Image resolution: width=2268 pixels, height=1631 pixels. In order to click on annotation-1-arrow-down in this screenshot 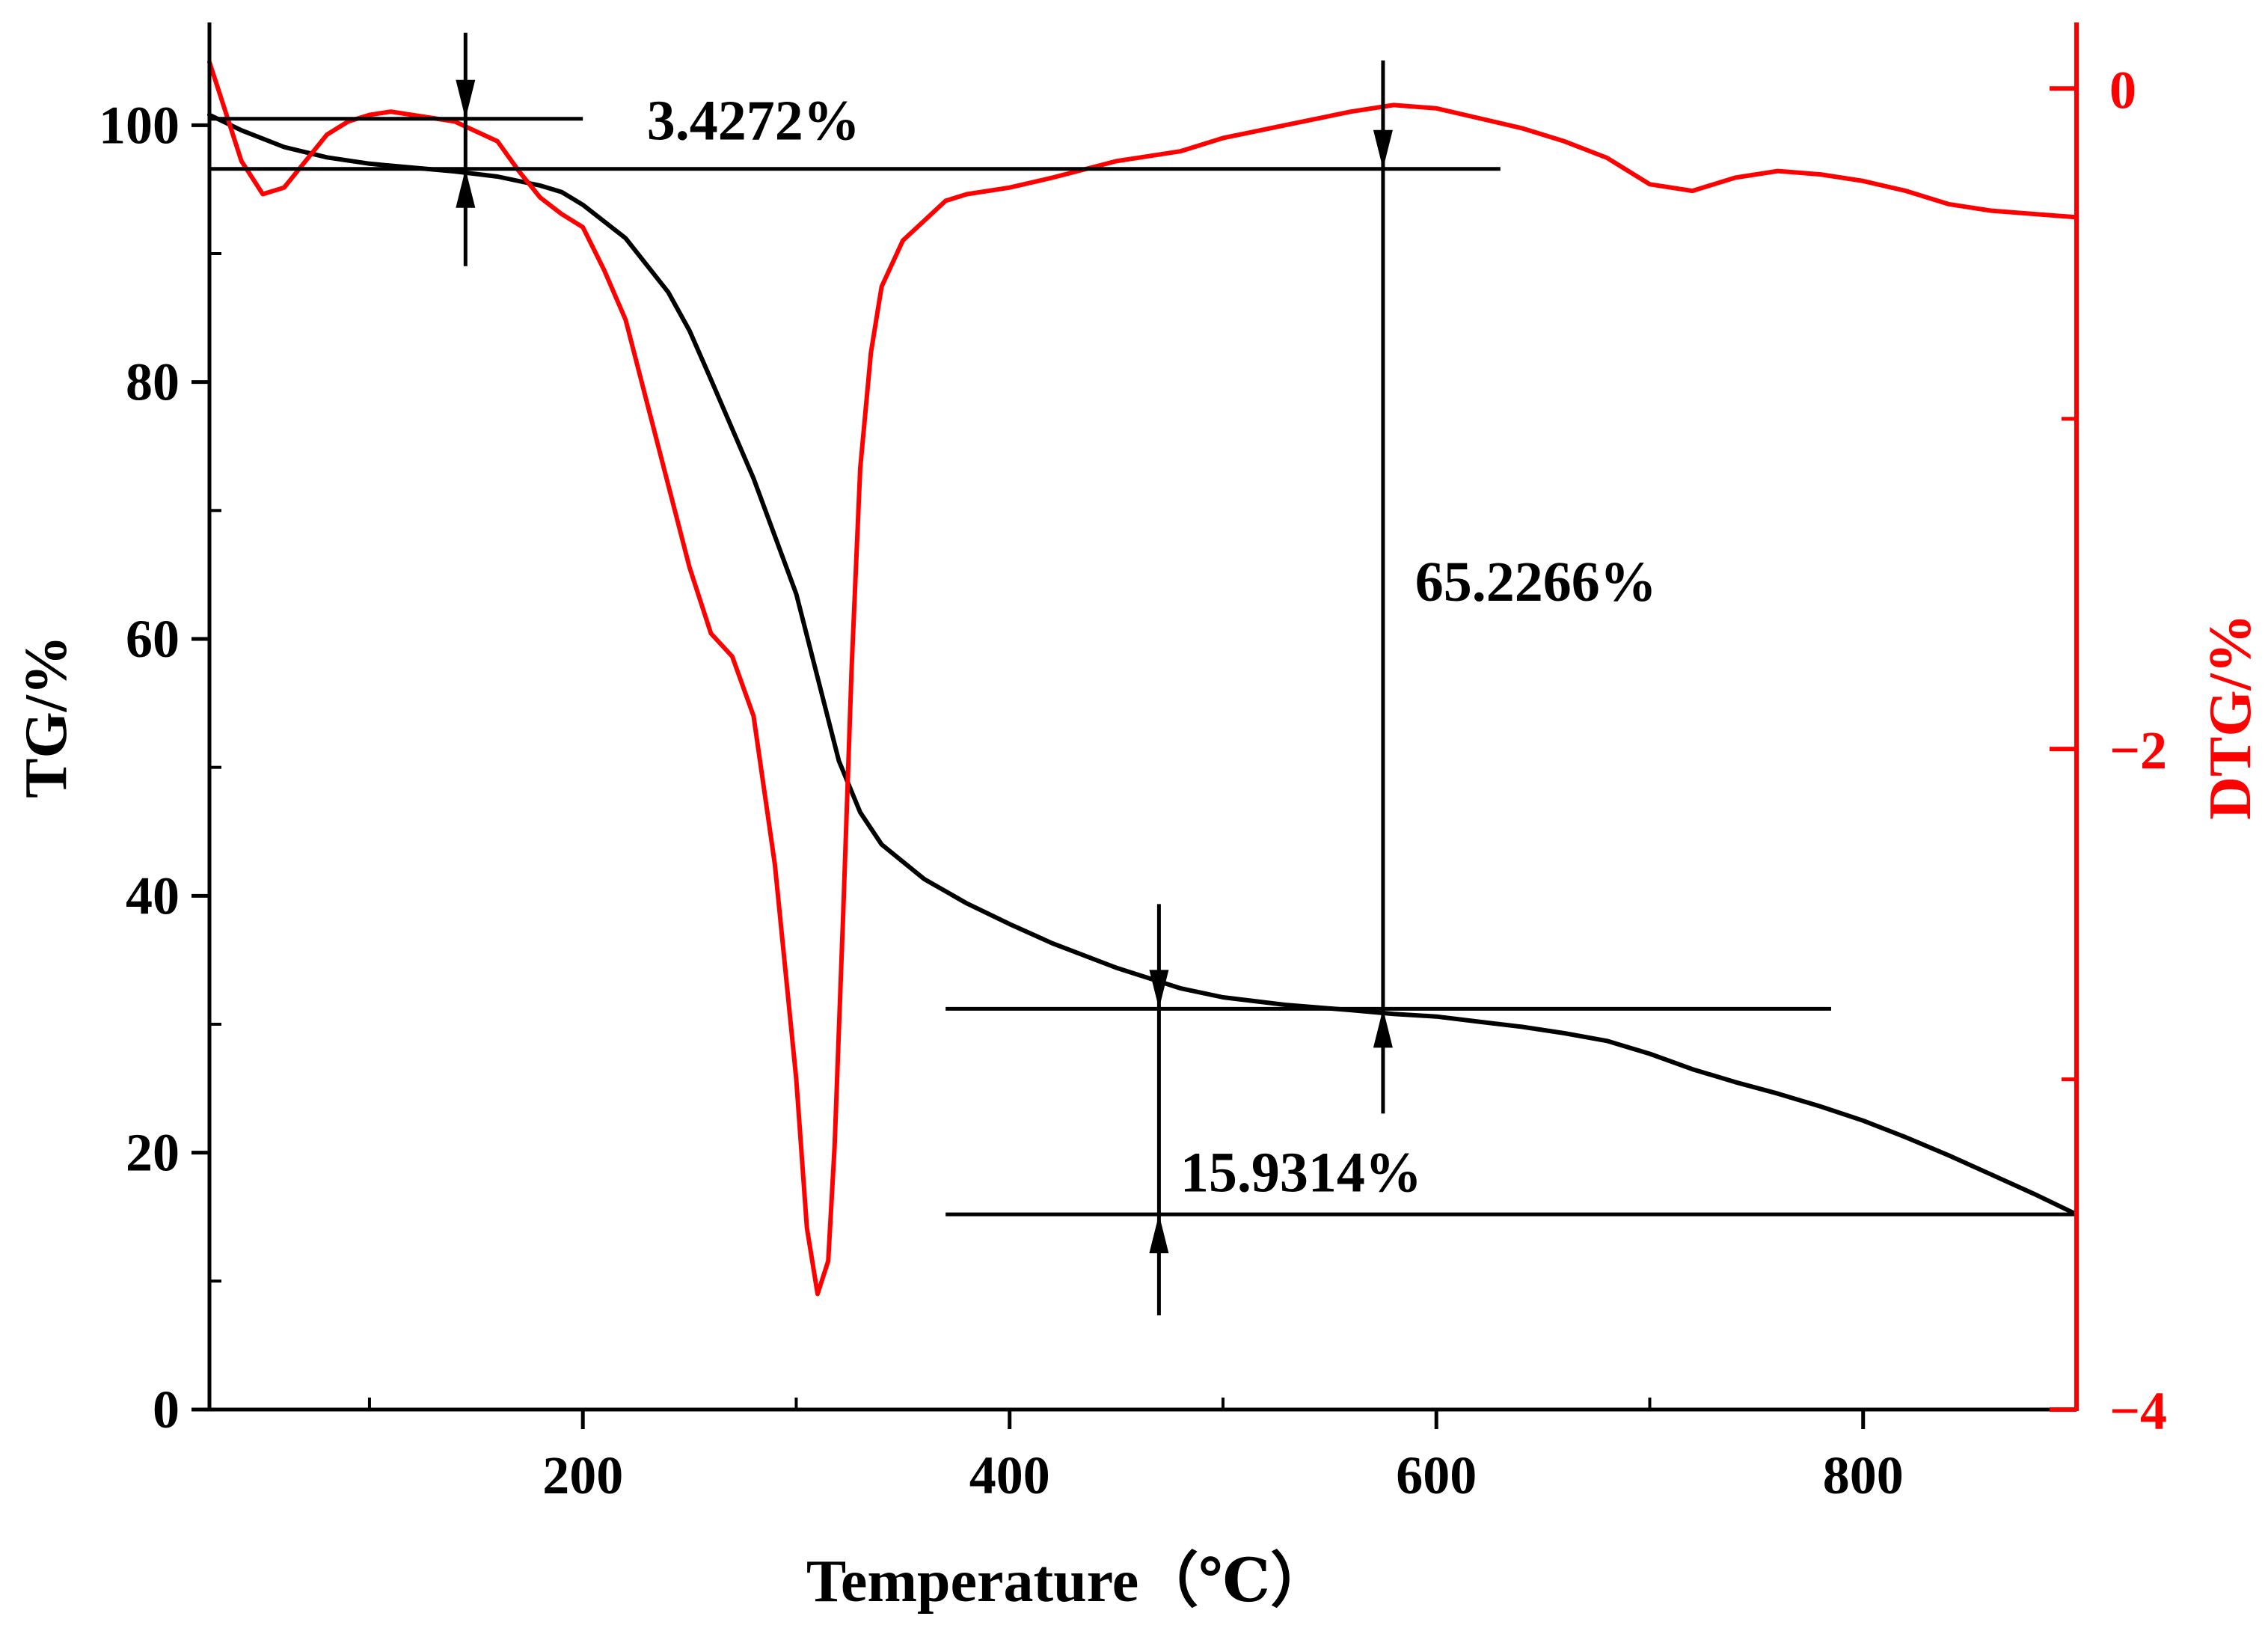, I will do `click(466, 99)`.